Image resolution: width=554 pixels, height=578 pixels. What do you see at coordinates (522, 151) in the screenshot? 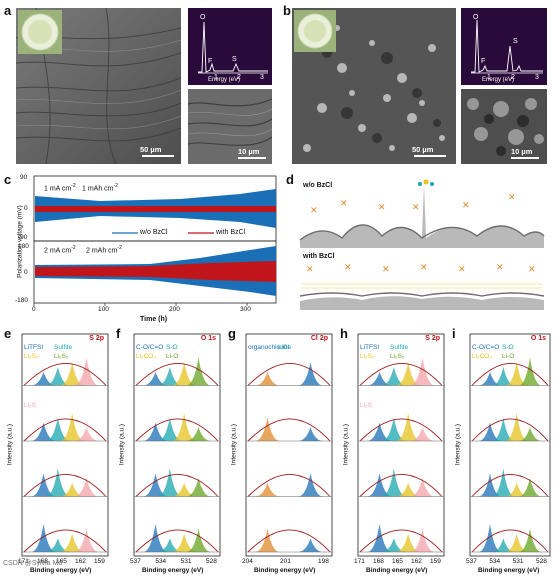
I see `scale-text-b-inset: 10 µm` at bounding box center [522, 151].